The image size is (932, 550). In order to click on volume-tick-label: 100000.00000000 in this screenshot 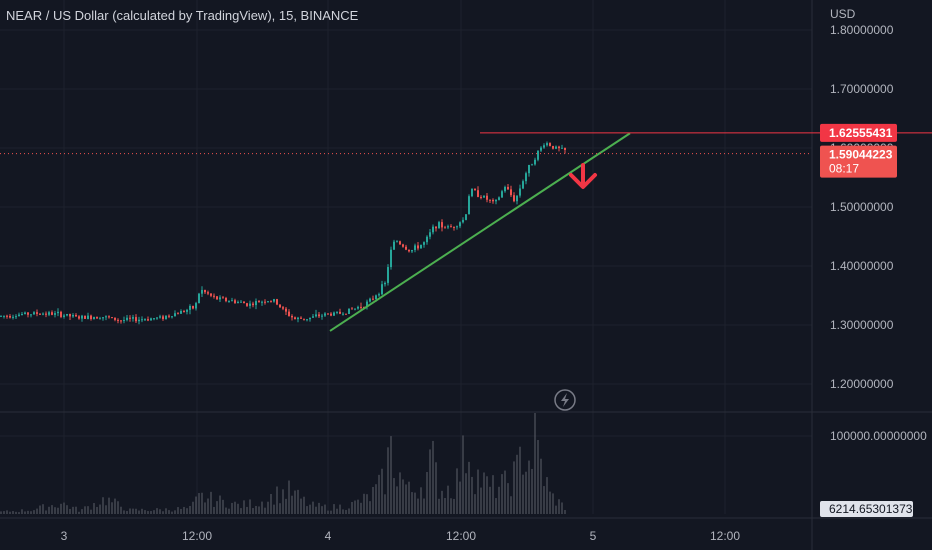, I will do `click(878, 436)`.